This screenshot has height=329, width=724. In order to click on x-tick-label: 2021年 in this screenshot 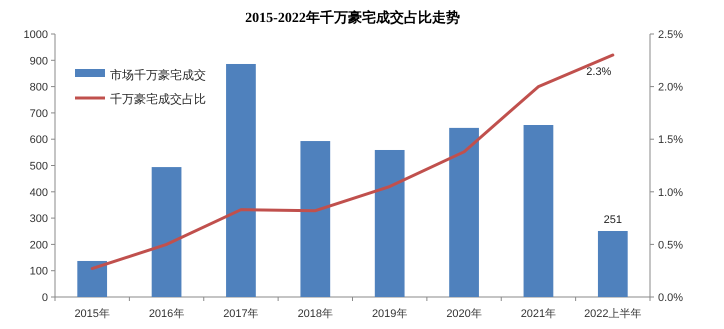, I will do `click(538, 314)`.